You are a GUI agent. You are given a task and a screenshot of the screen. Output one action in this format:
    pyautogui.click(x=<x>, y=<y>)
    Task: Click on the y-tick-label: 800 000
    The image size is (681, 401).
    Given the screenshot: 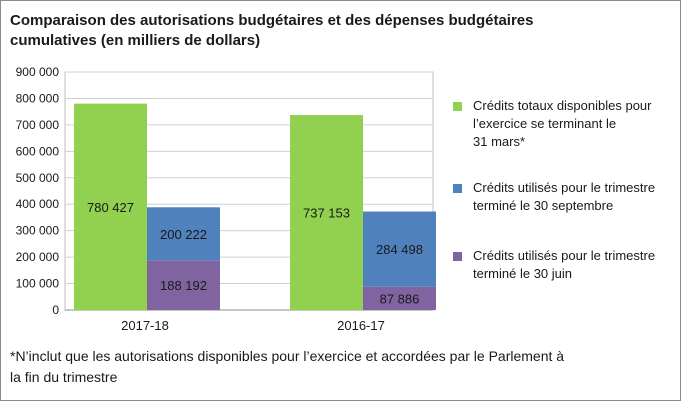 What is the action you would take?
    pyautogui.click(x=38, y=98)
    